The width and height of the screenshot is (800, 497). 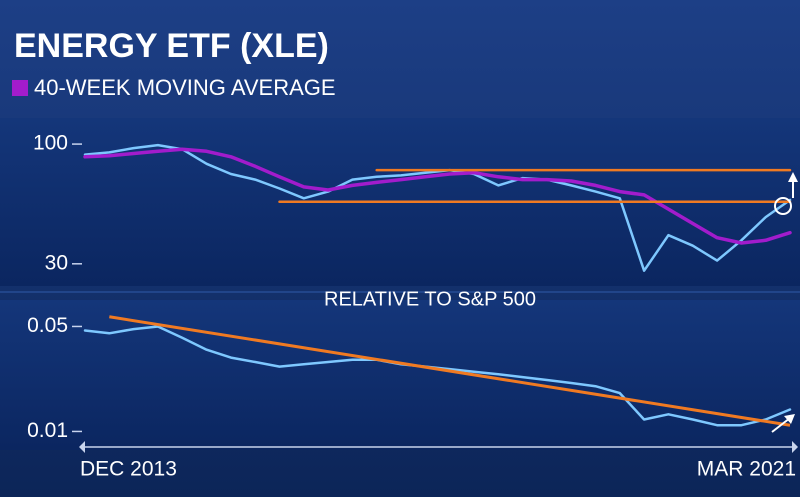 What do you see at coordinates (185, 87) in the screenshot?
I see `legend-label: 40-WEEK MOVING AVERAGE` at bounding box center [185, 87].